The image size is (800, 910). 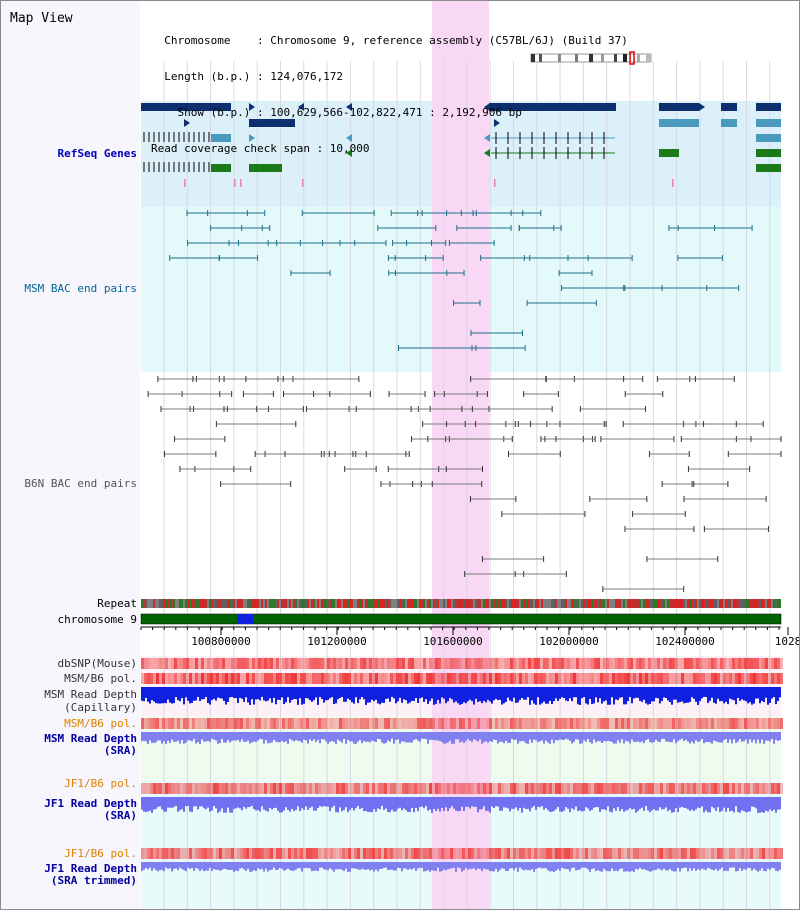 I want to click on b6n-bac-end-pairs-label: B6N BAC end pairs, so click(x=80, y=483).